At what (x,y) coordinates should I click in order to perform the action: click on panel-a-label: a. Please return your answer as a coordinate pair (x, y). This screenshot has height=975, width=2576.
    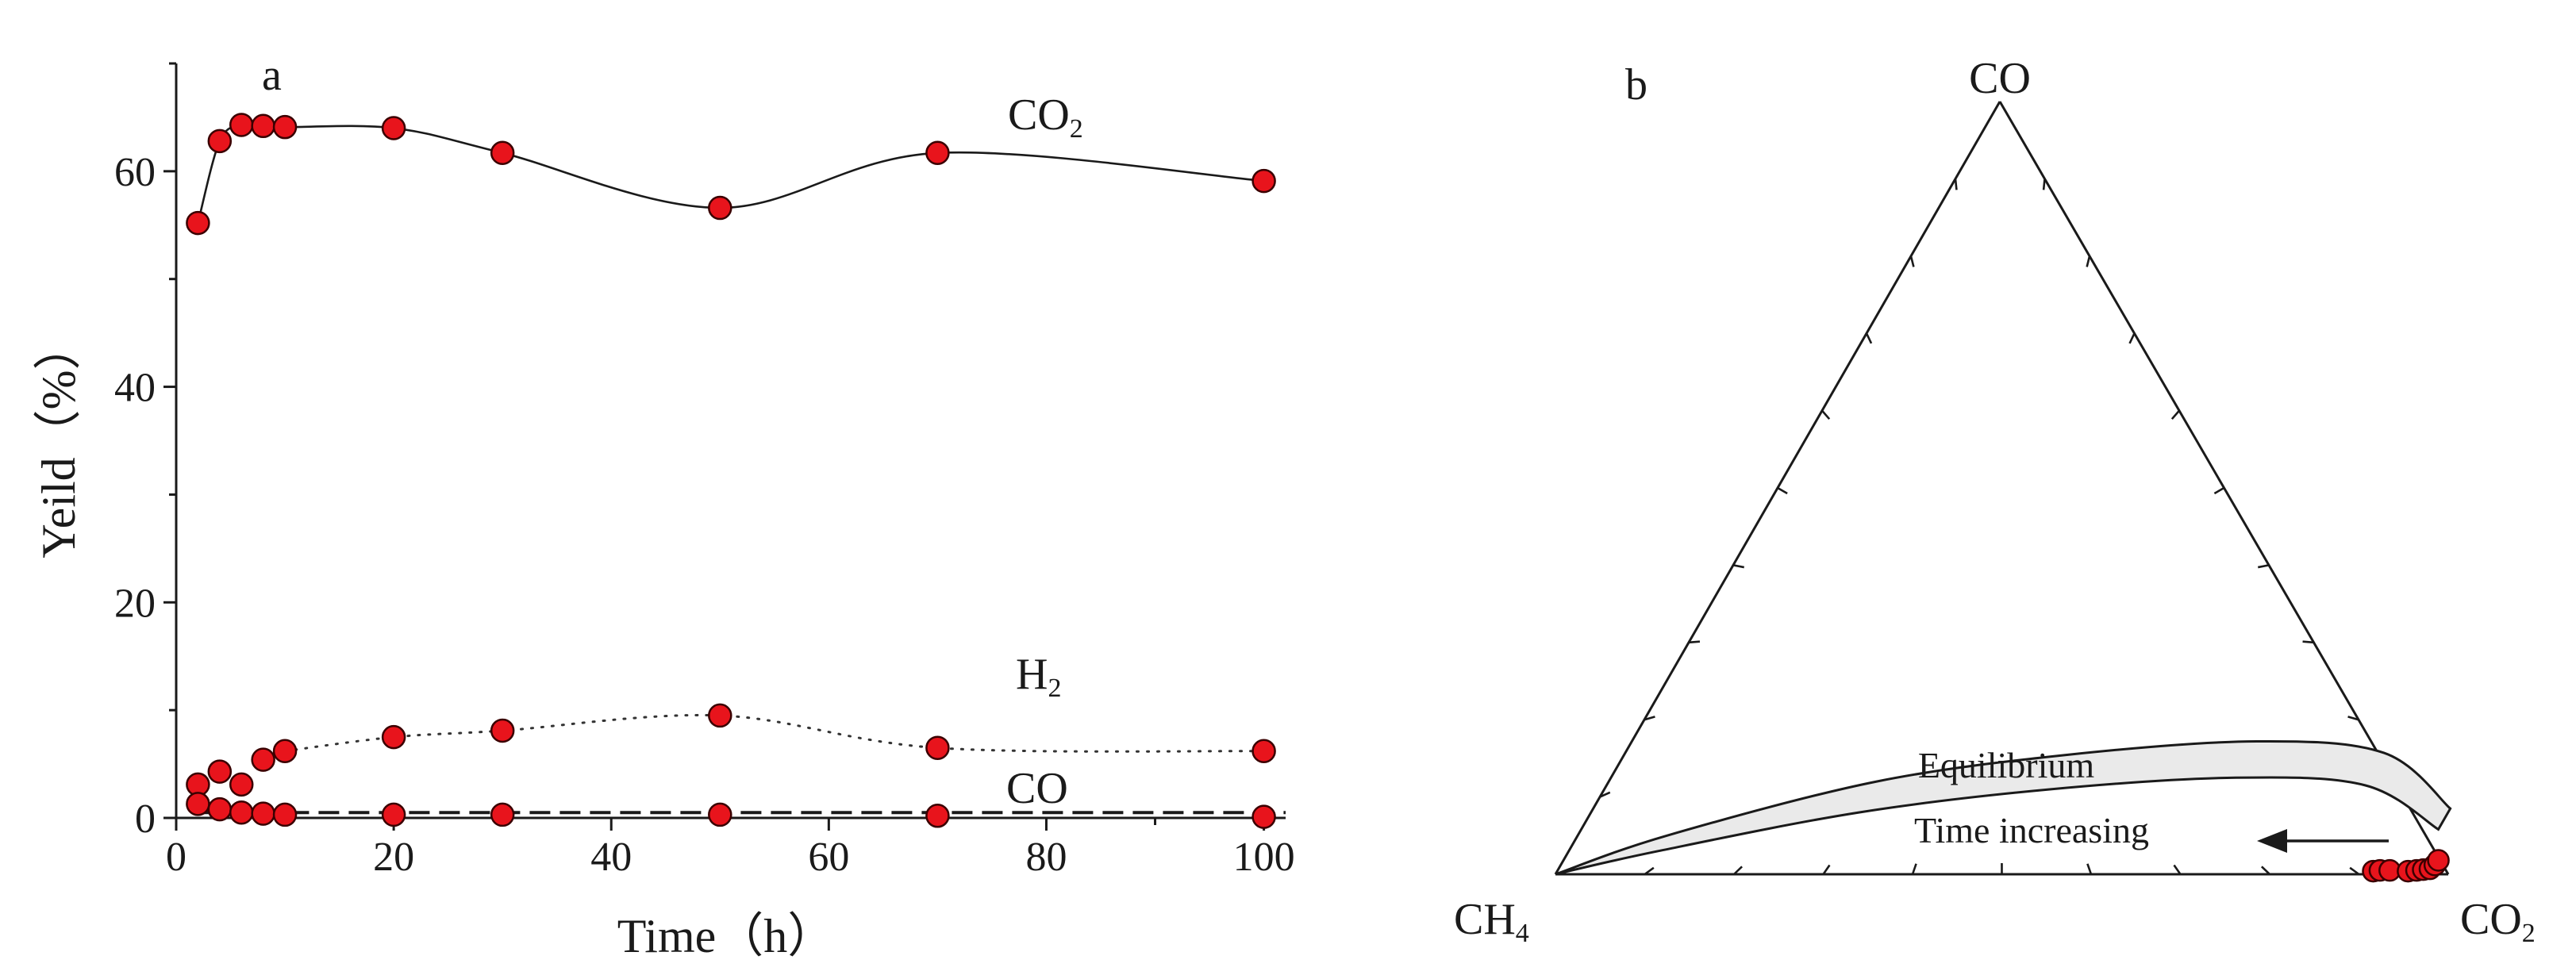
    Looking at the image, I should click on (272, 75).